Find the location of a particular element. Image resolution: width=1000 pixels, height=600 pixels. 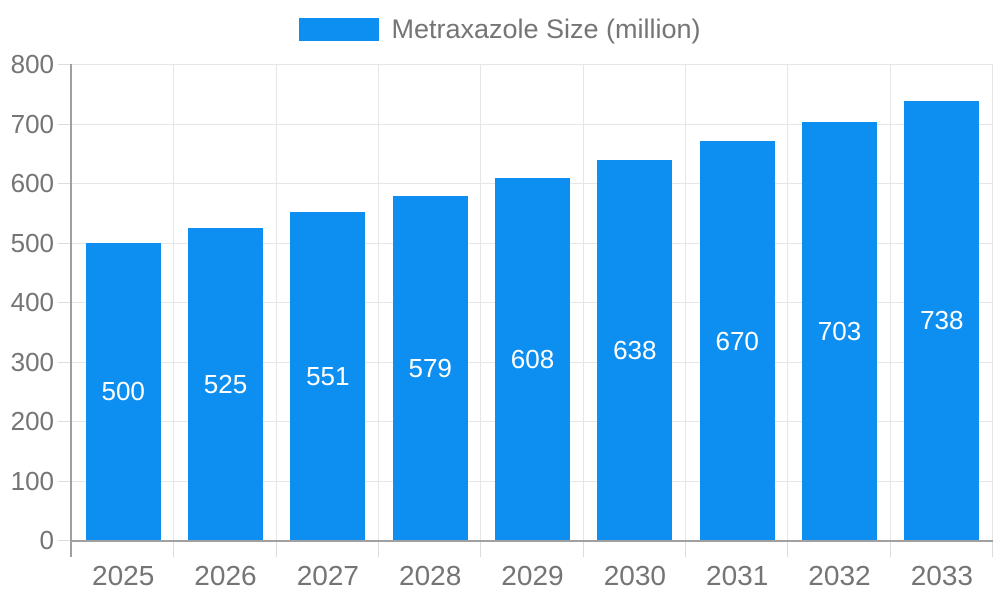

bar-value-label: 670 is located at coordinates (737, 340).